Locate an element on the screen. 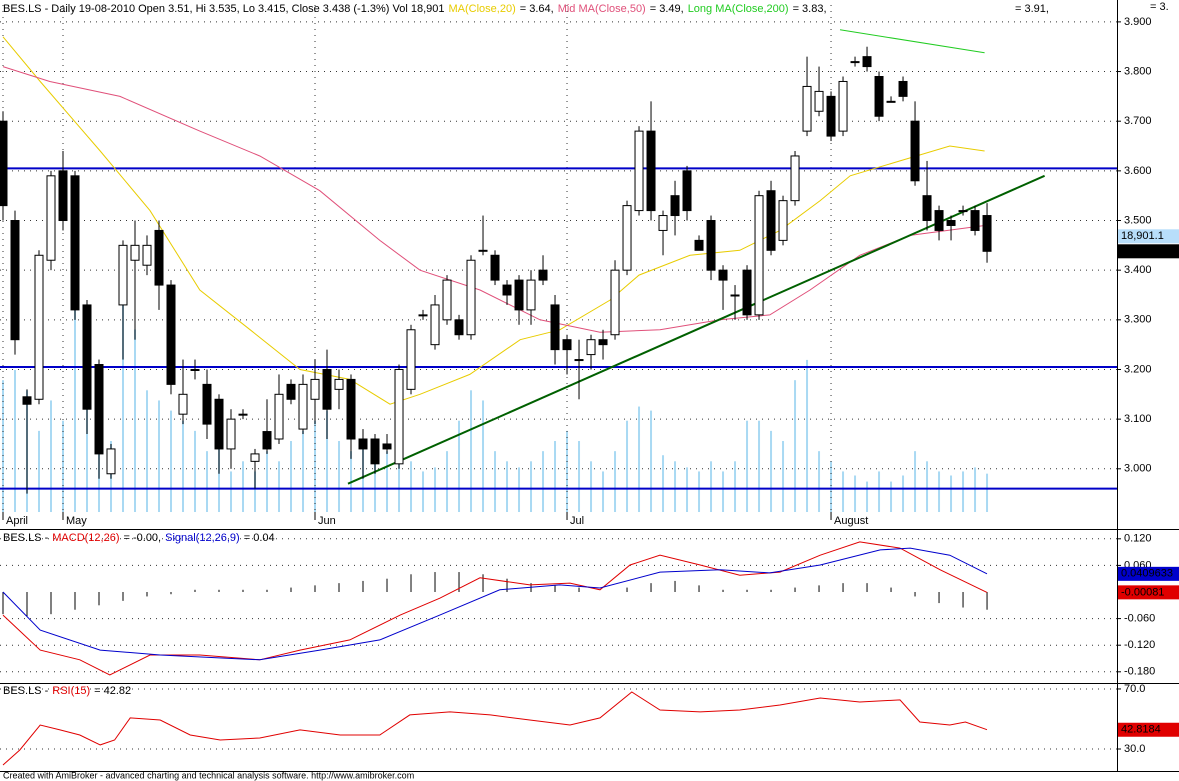 This screenshot has height=781, width=1179. panel-header: BES.LS - RSI(15) = 42.82 is located at coordinates (67, 691).